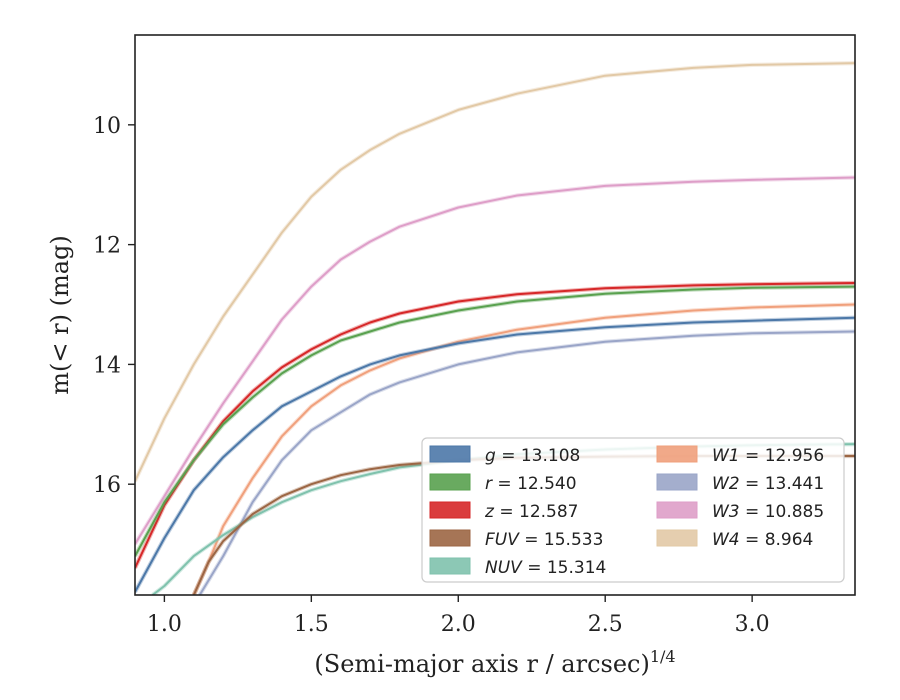 This screenshot has width=900, height=700. What do you see at coordinates (726, 512) in the screenshot?
I see `legend-band-name: W3` at bounding box center [726, 512].